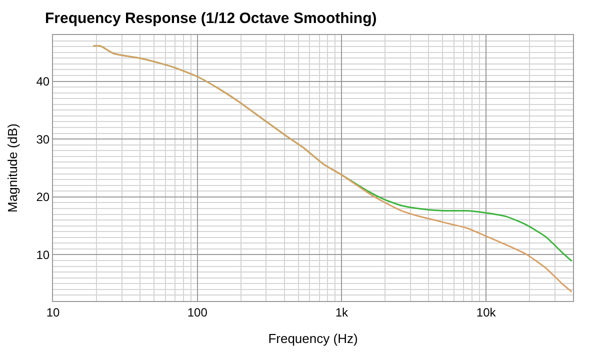  I want to click on y-tick-label: 20, so click(43, 197).